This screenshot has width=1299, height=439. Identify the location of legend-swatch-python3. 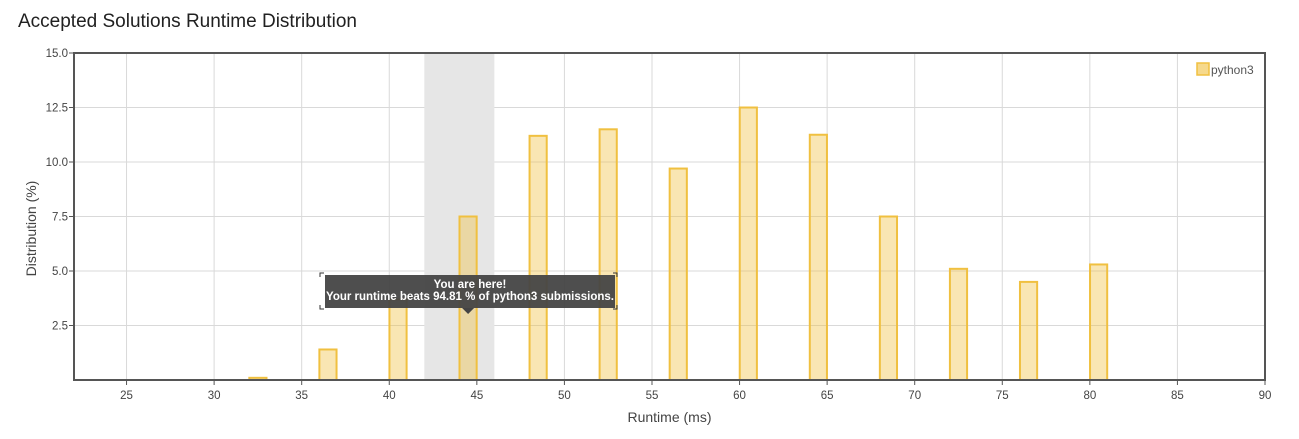
(1203, 69).